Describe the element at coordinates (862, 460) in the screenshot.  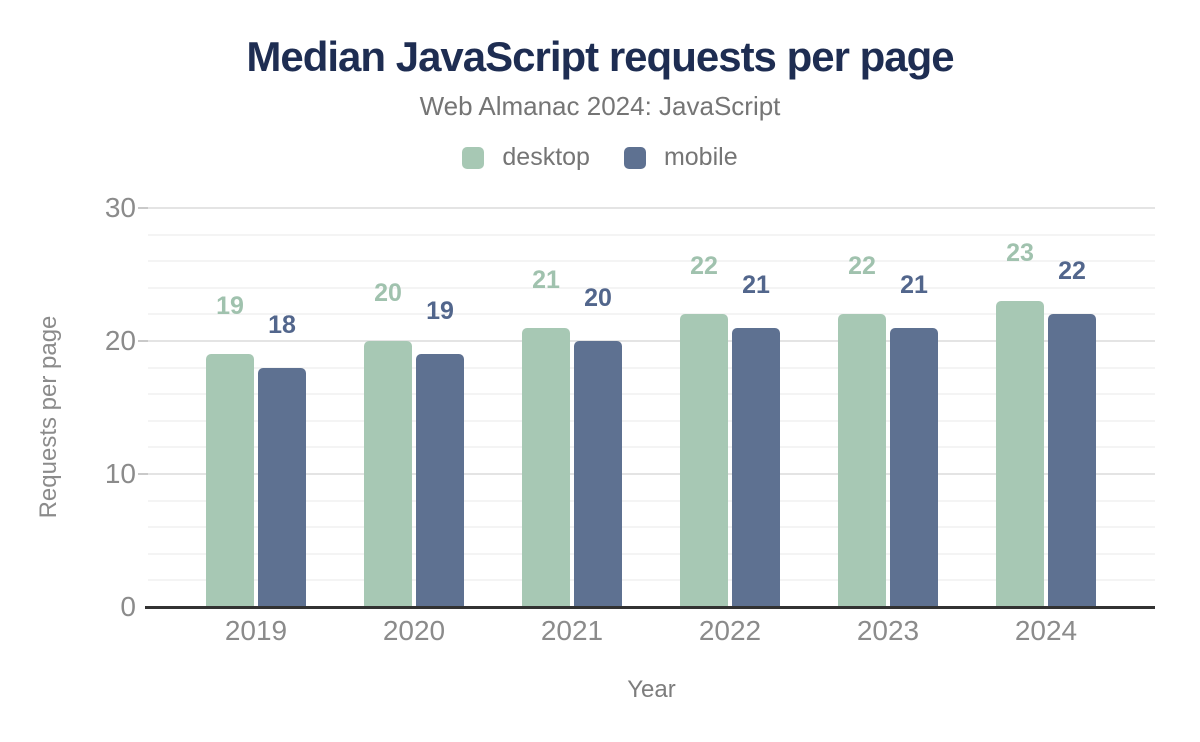
I see `bar-desktop-2023` at that location.